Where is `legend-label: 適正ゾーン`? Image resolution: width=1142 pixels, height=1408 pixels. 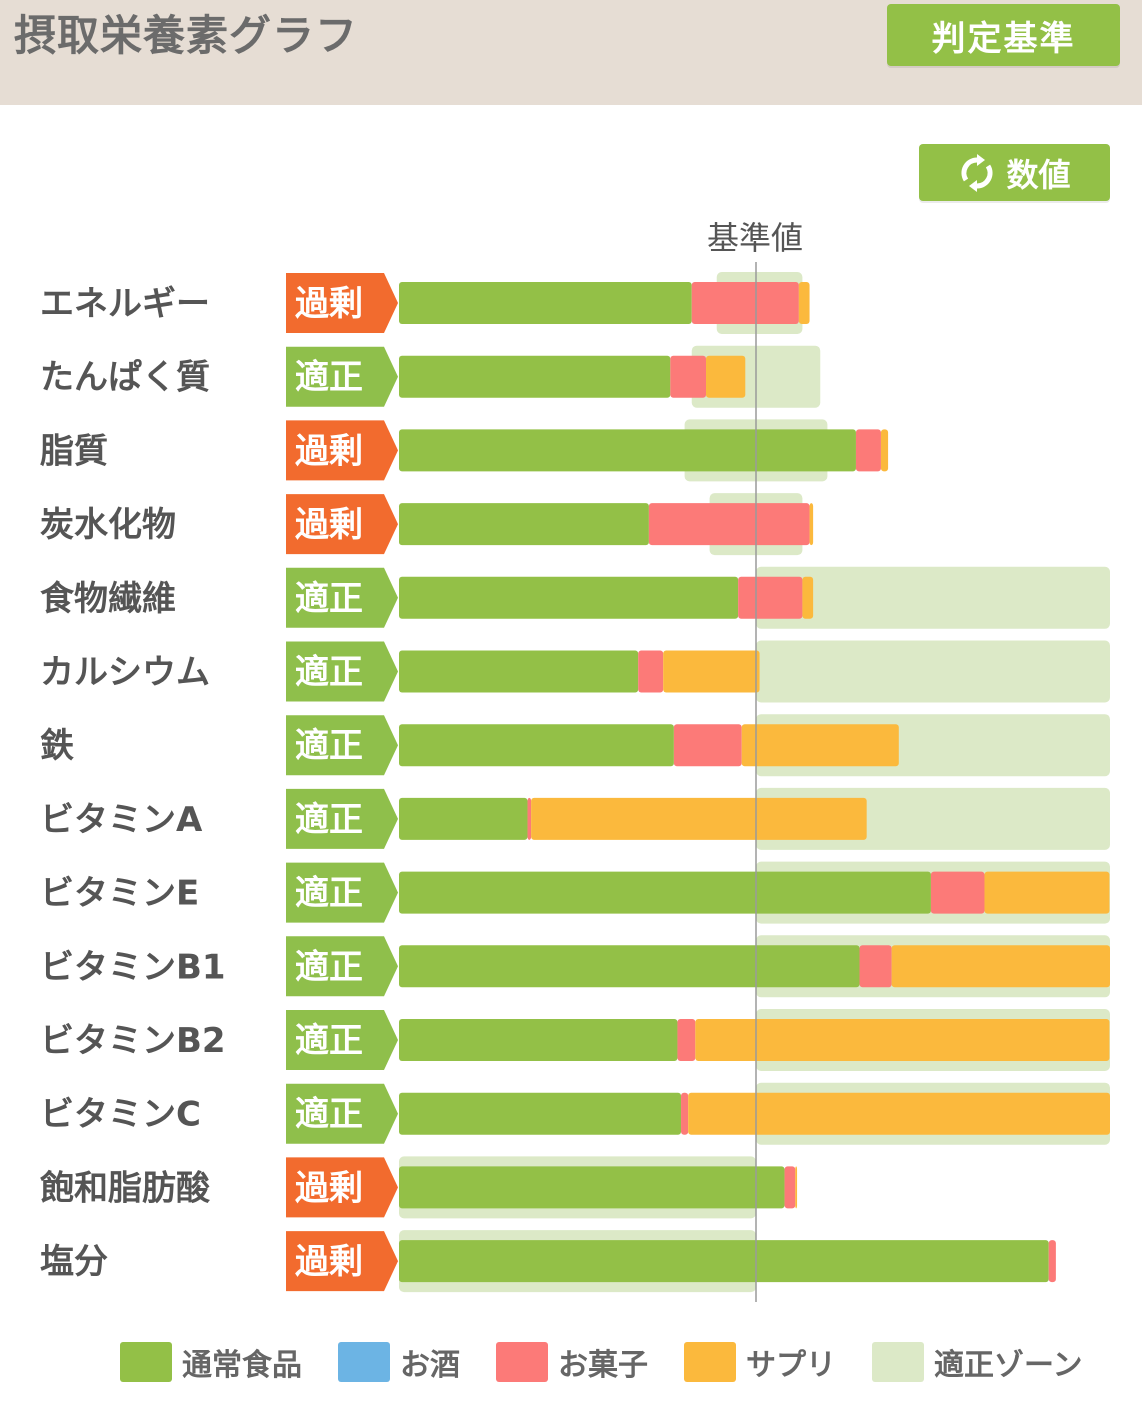
legend-label: 適正ゾーン is located at coordinates (1008, 1365).